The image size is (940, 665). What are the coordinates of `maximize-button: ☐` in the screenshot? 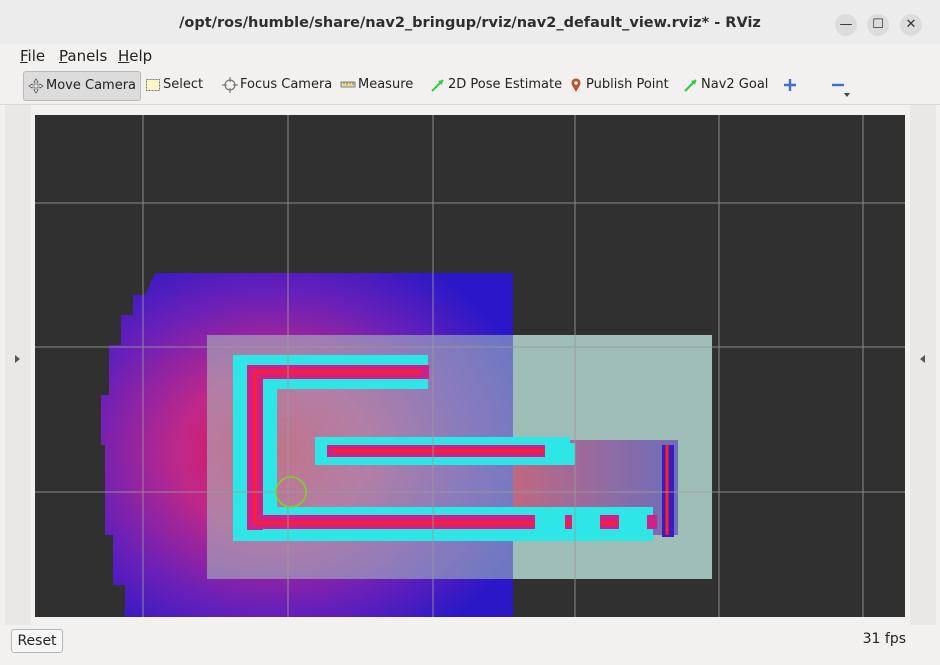 It's located at (878, 25).